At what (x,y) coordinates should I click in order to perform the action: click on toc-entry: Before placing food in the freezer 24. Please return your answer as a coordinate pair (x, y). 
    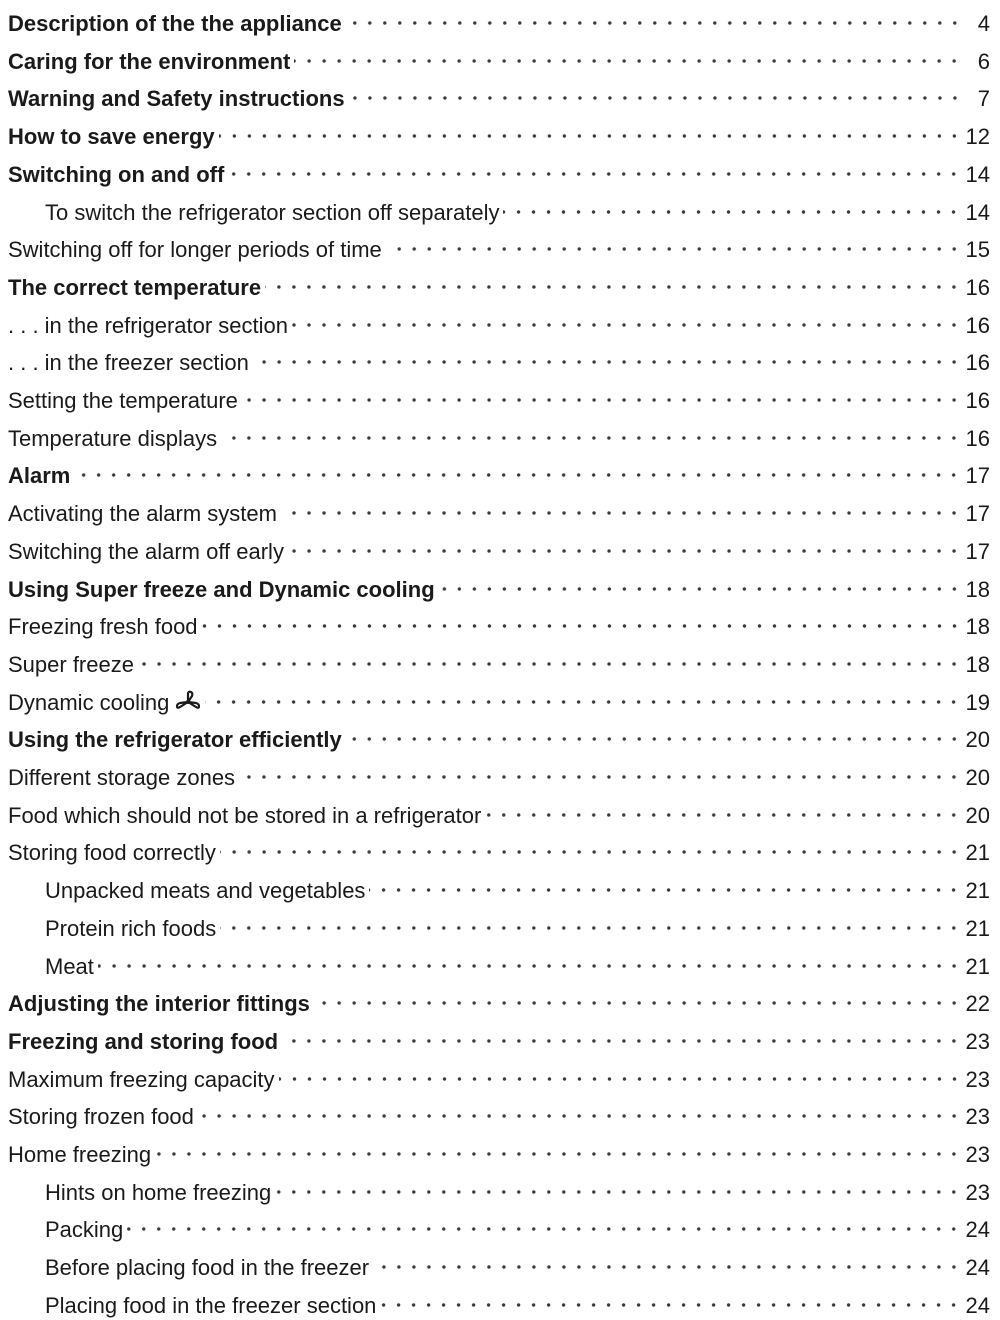
    Looking at the image, I should click on (499, 1263).